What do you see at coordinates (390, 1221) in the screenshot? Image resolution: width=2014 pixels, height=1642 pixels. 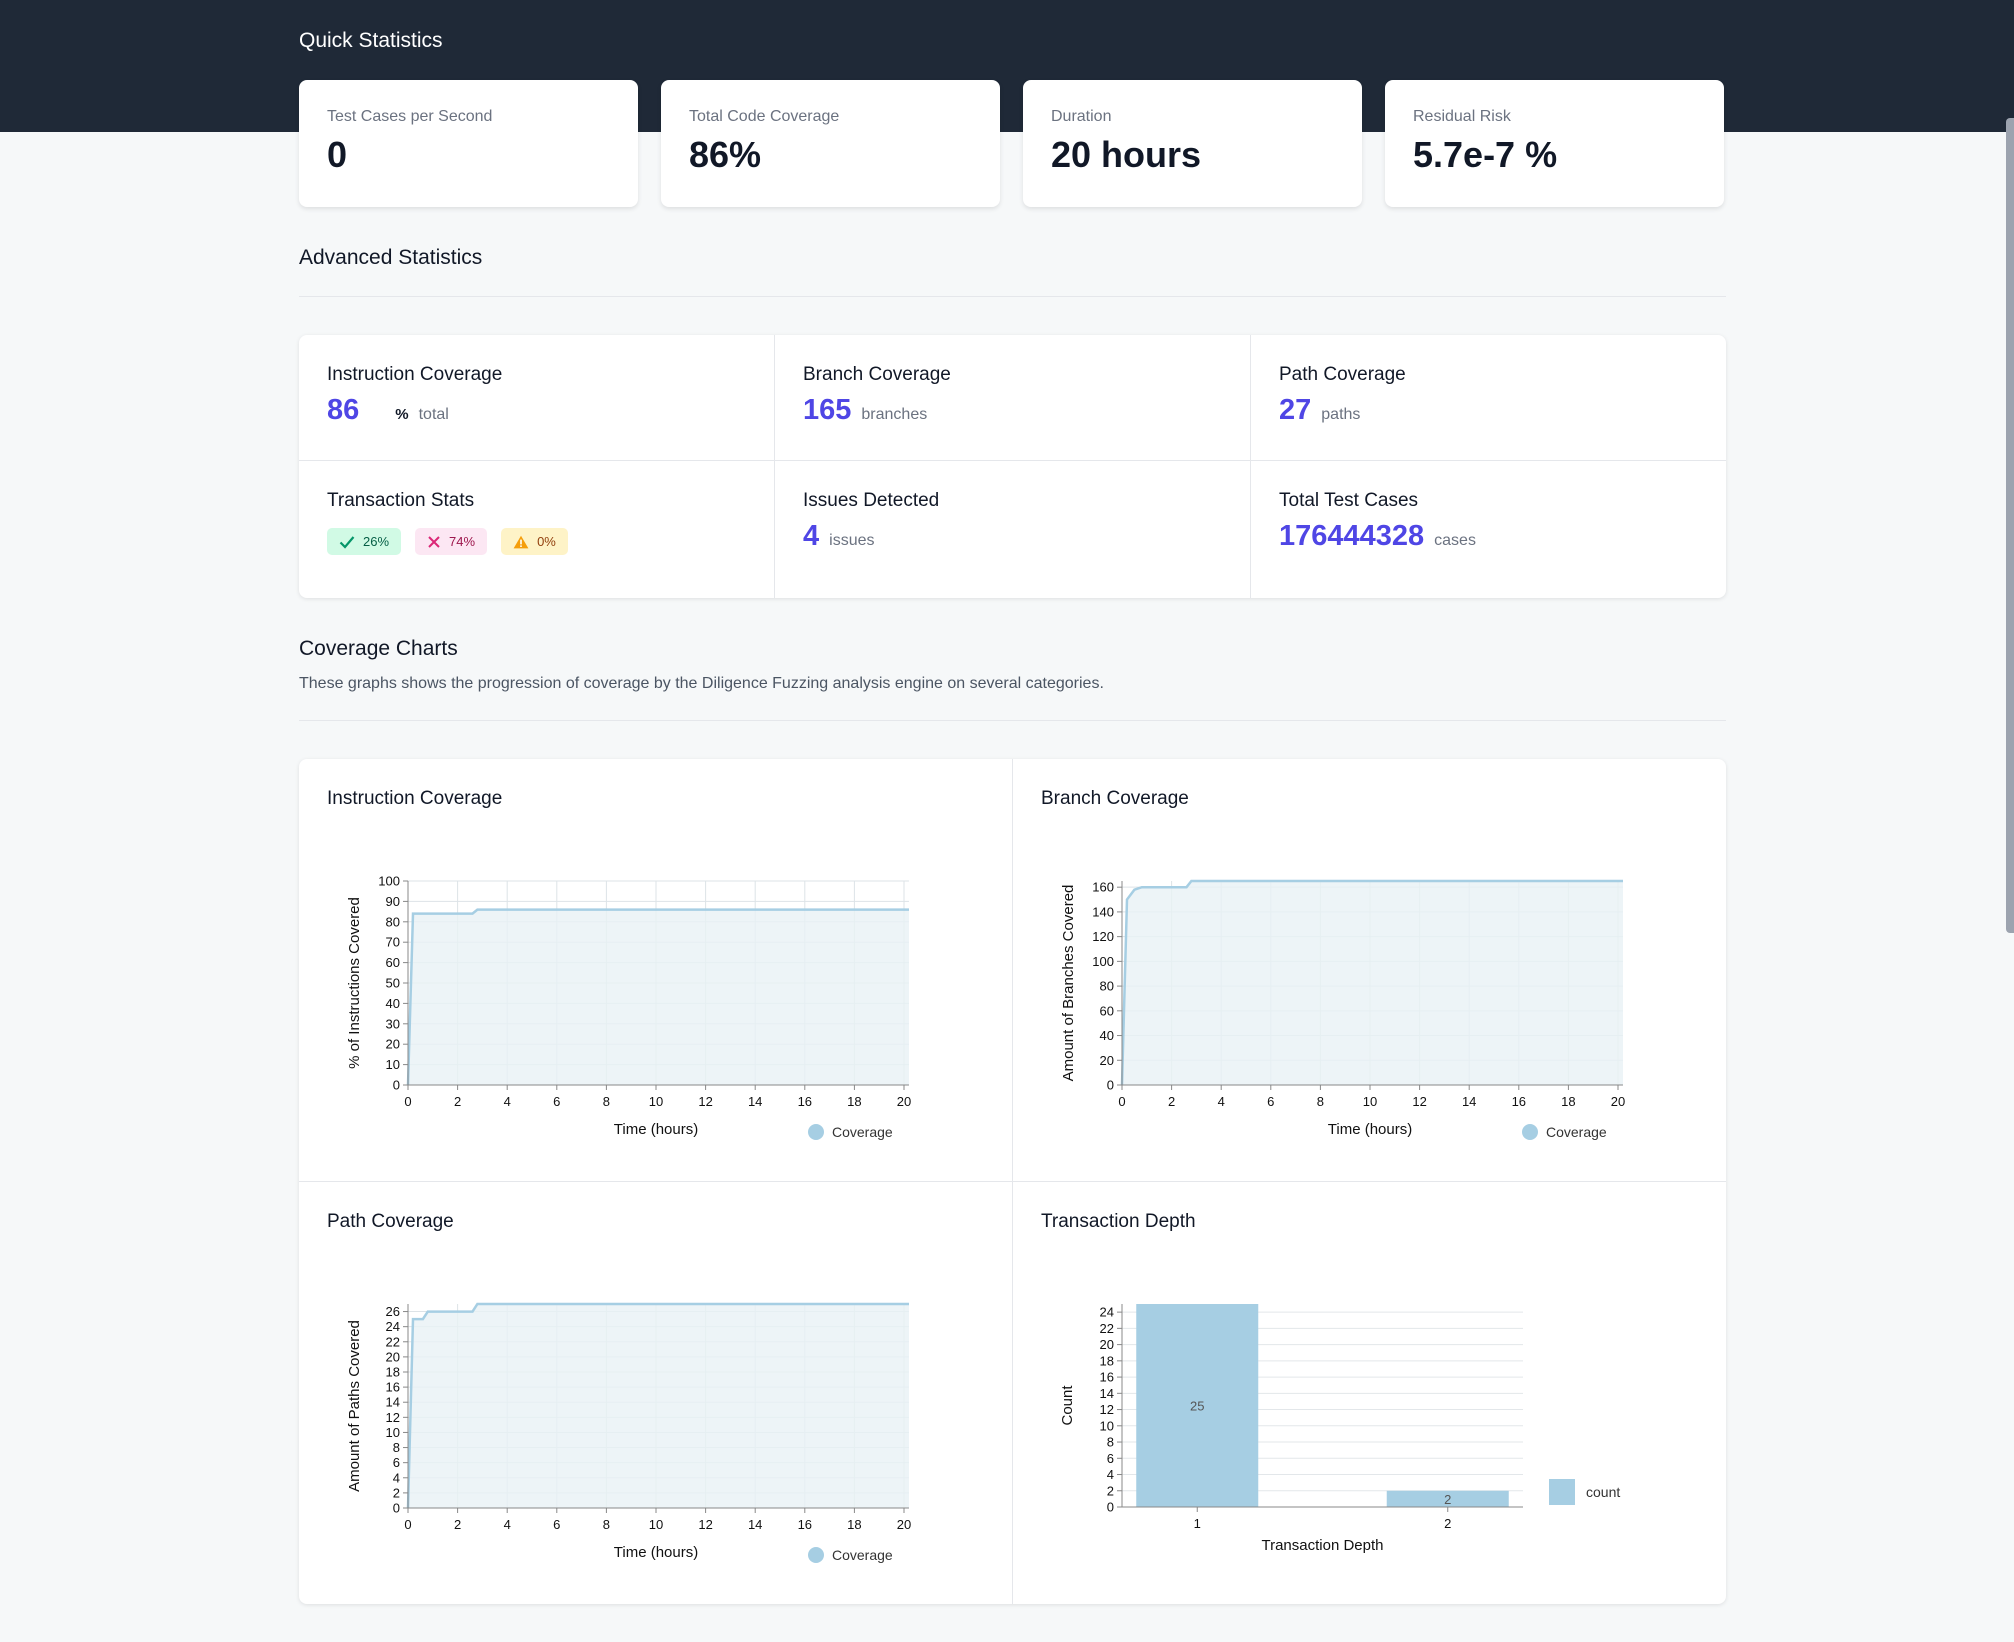 I see `chart-title: Path Coverage` at bounding box center [390, 1221].